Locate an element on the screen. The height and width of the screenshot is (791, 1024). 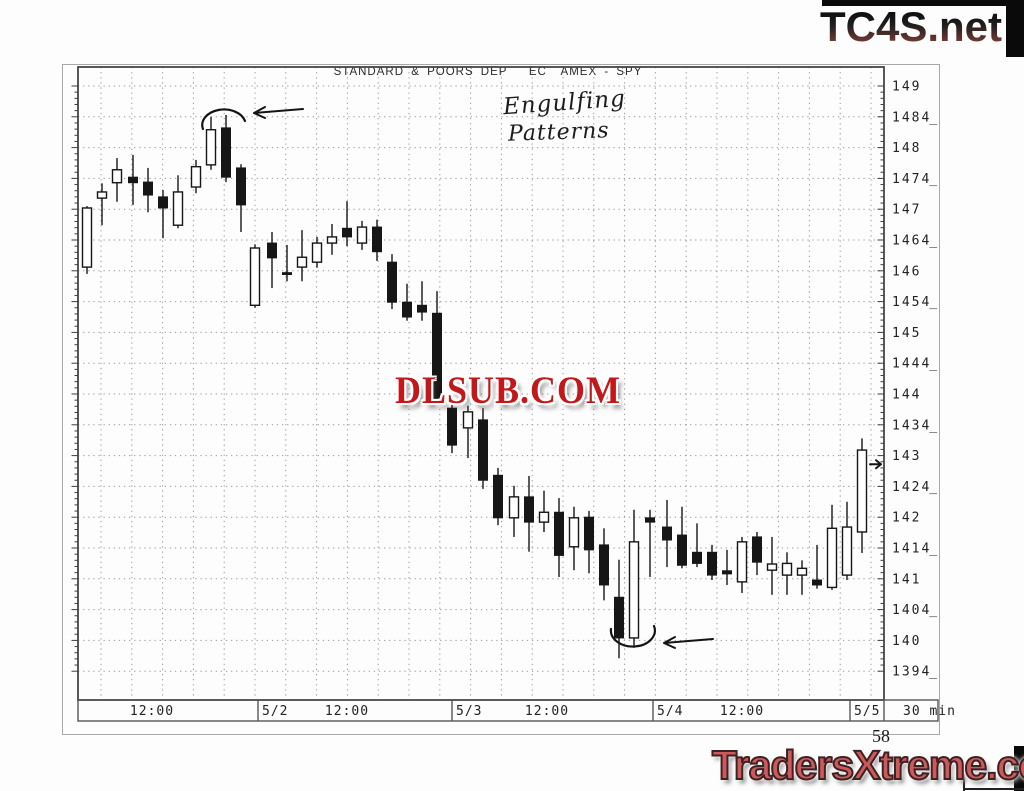
scan-line-vertical is located at coordinates (964, 782).